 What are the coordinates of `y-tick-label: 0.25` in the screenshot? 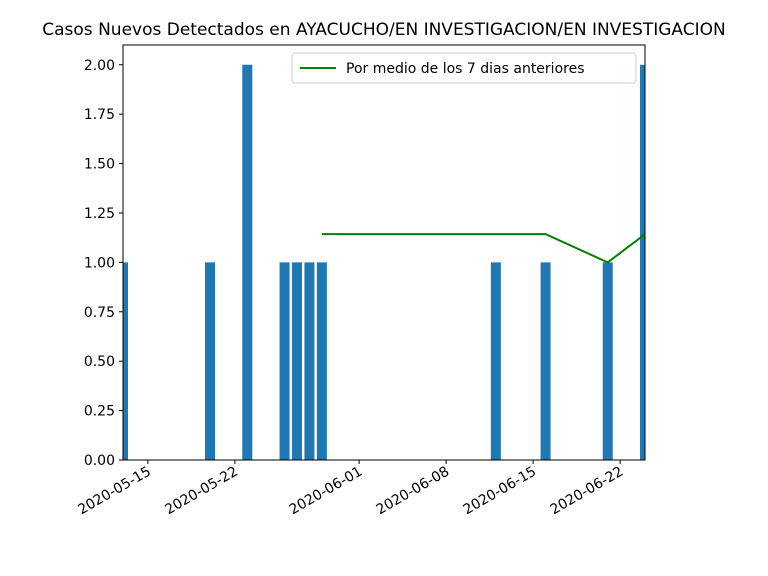 It's located at (99, 412).